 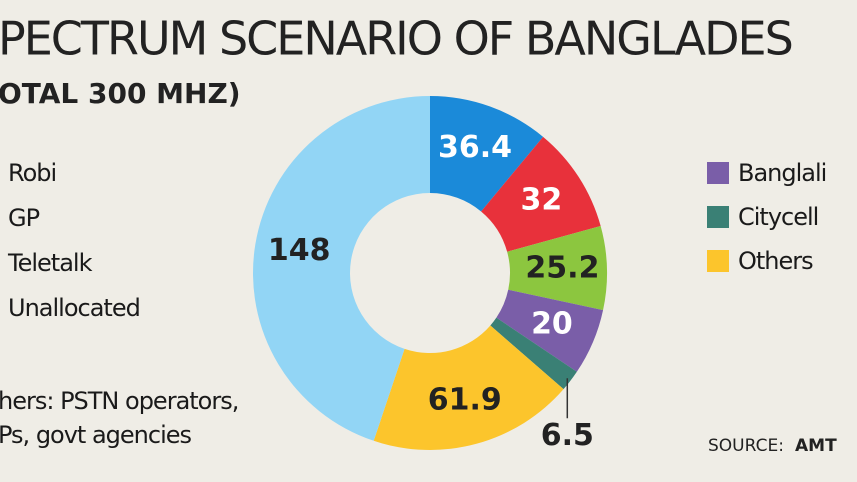 What do you see at coordinates (778, 217) in the screenshot?
I see `legend-label: Citycell` at bounding box center [778, 217].